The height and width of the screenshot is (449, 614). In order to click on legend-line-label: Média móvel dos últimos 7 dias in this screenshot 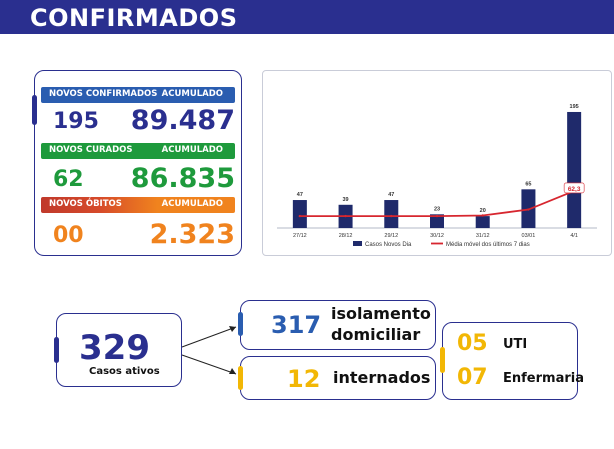, I will do `click(488, 245)`.